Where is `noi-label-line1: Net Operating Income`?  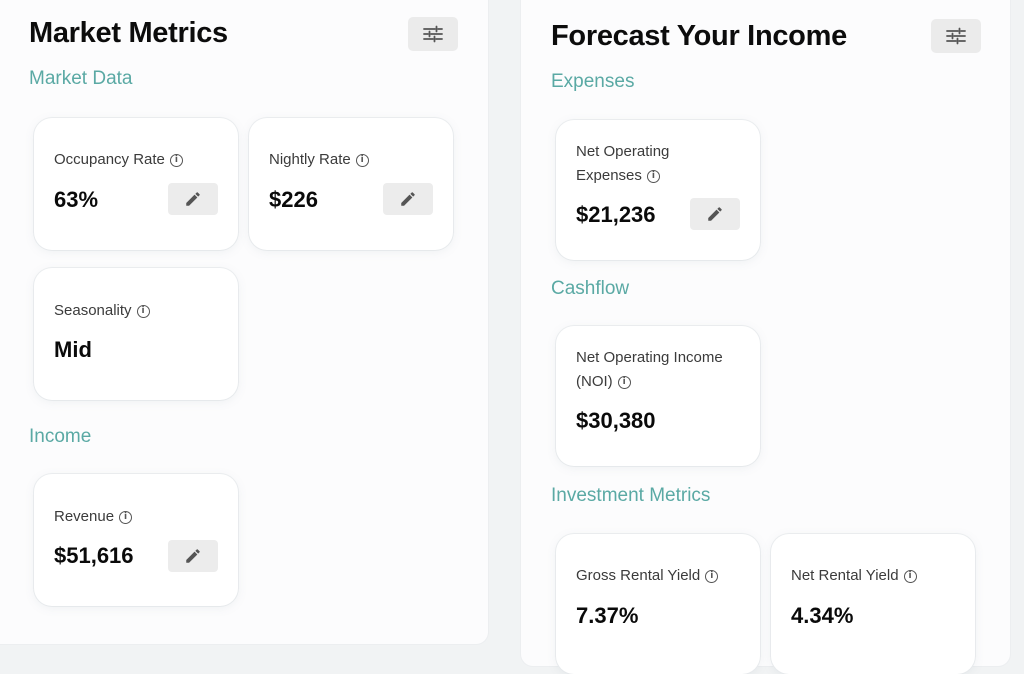 noi-label-line1: Net Operating Income is located at coordinates (649, 357).